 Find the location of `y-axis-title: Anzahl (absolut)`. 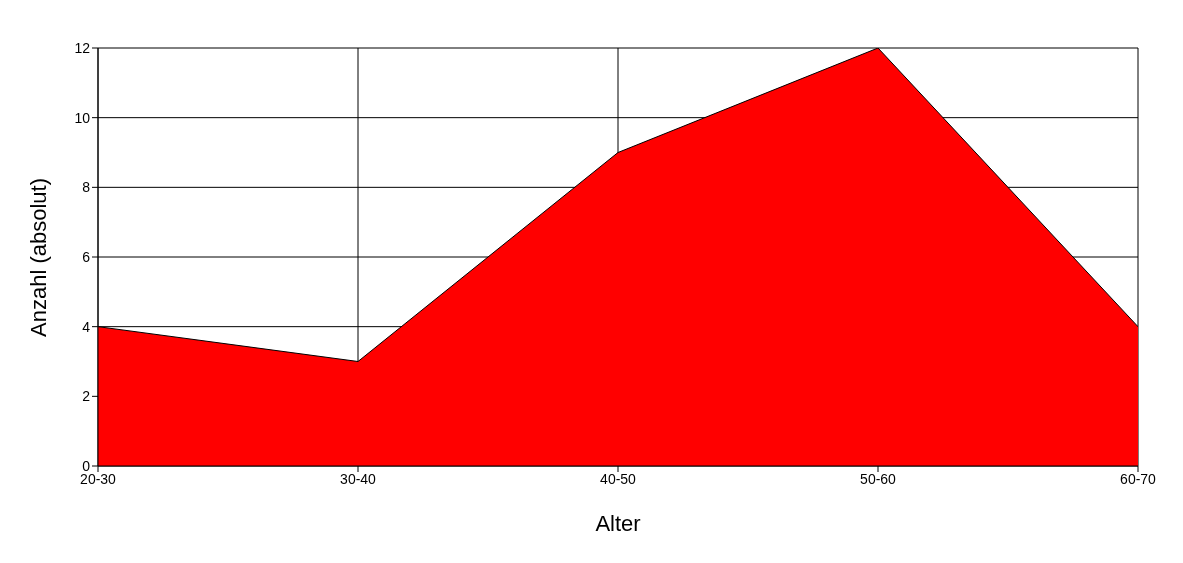

y-axis-title: Anzahl (absolut) is located at coordinates (38, 257).